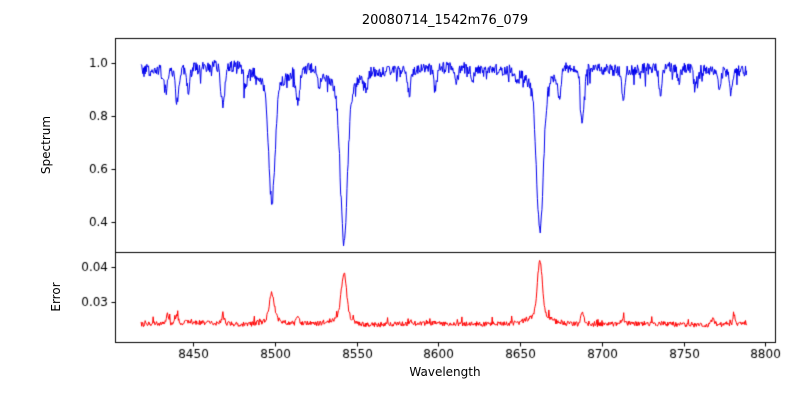 Image resolution: width=800 pixels, height=400 pixels. I want to click on y-axis-label-error: Error, so click(56, 297).